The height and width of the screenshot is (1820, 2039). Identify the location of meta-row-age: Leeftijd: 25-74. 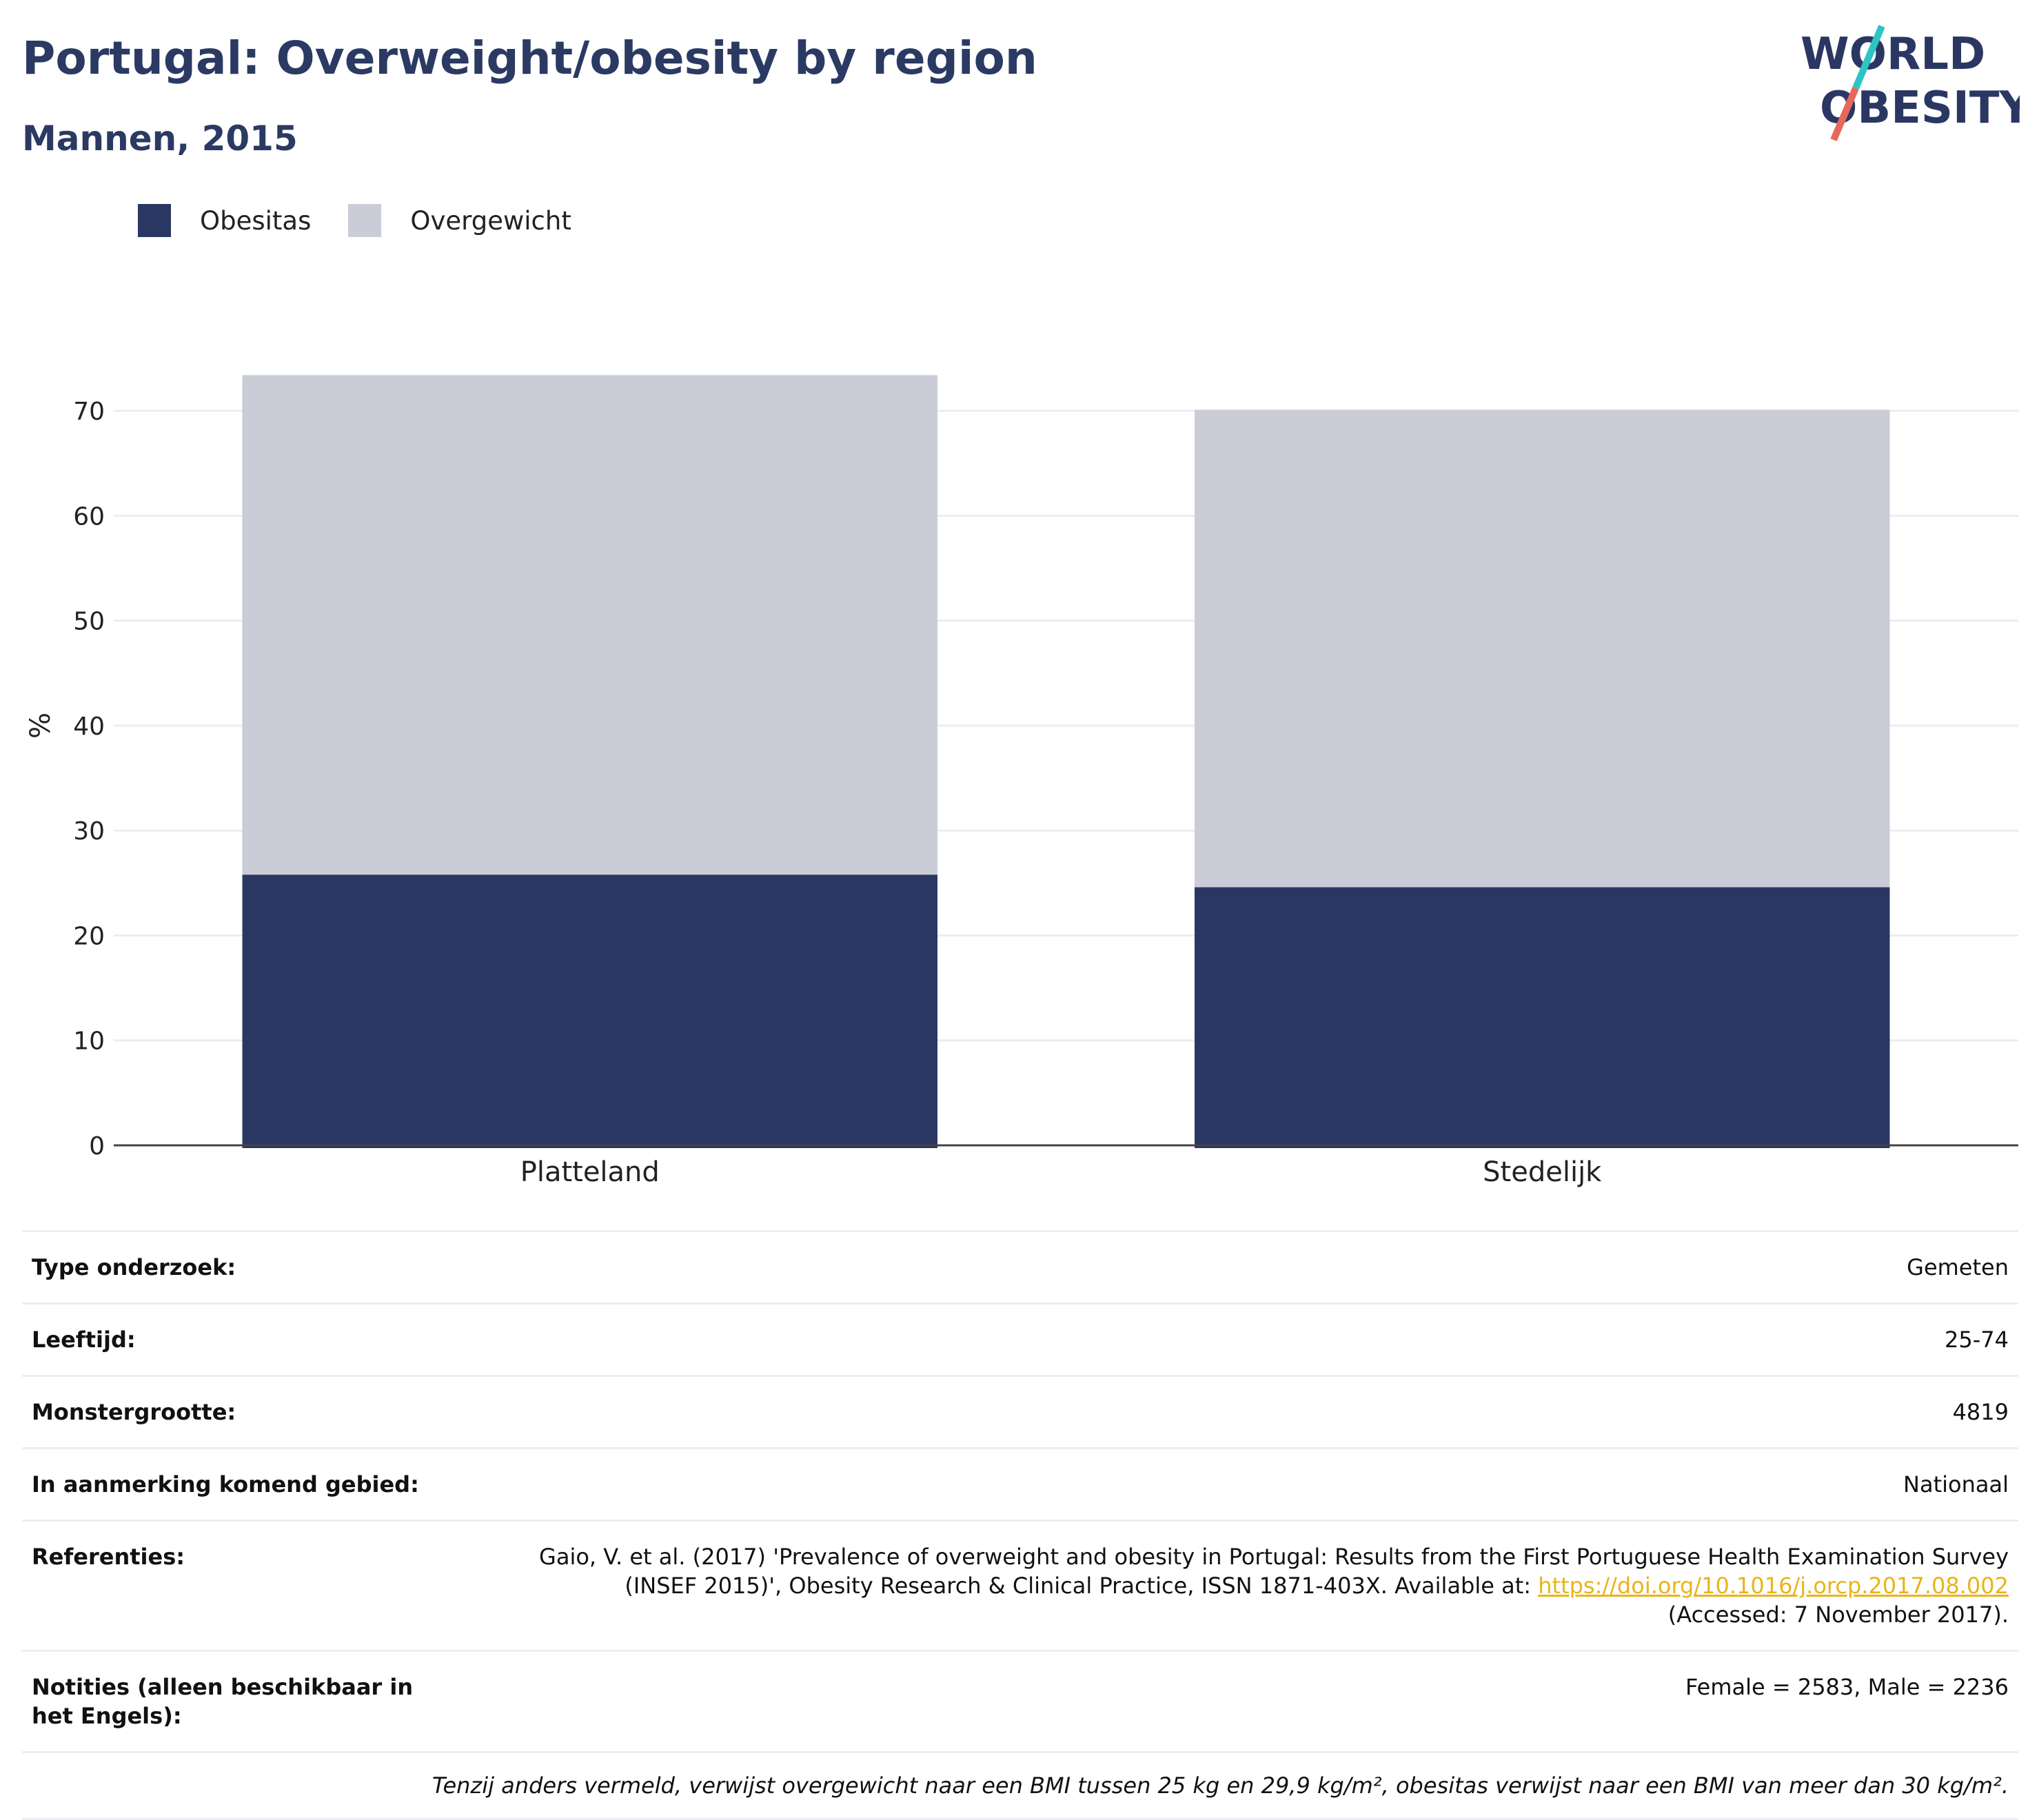
(1020, 1341).